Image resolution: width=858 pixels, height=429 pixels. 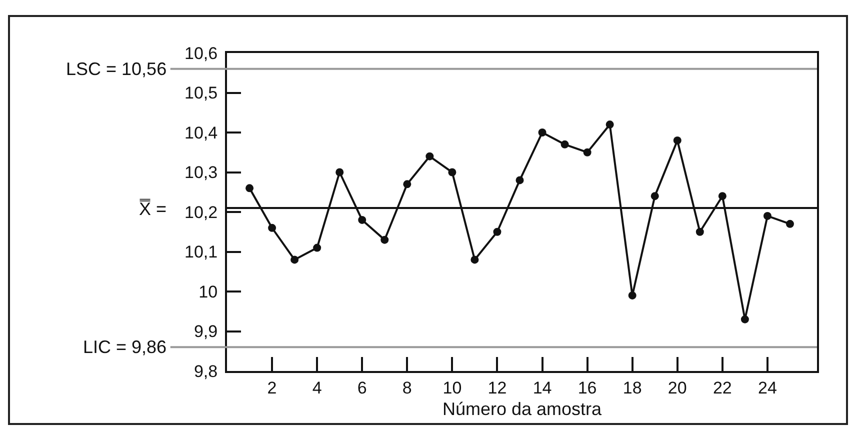 I want to click on x-tick-label: 8, so click(x=407, y=388).